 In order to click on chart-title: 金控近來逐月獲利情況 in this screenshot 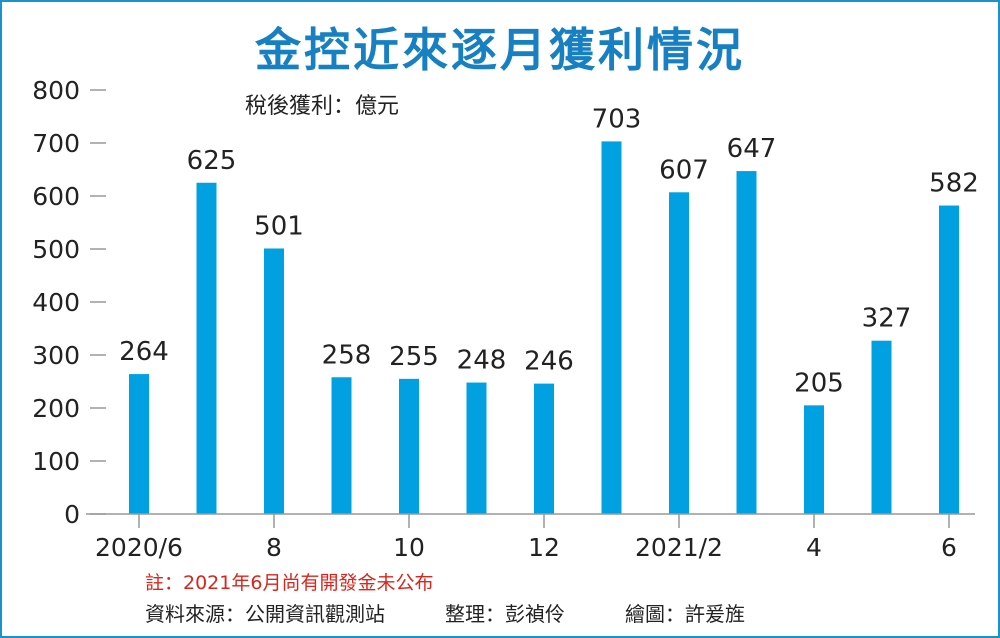, I will do `click(500, 50)`.